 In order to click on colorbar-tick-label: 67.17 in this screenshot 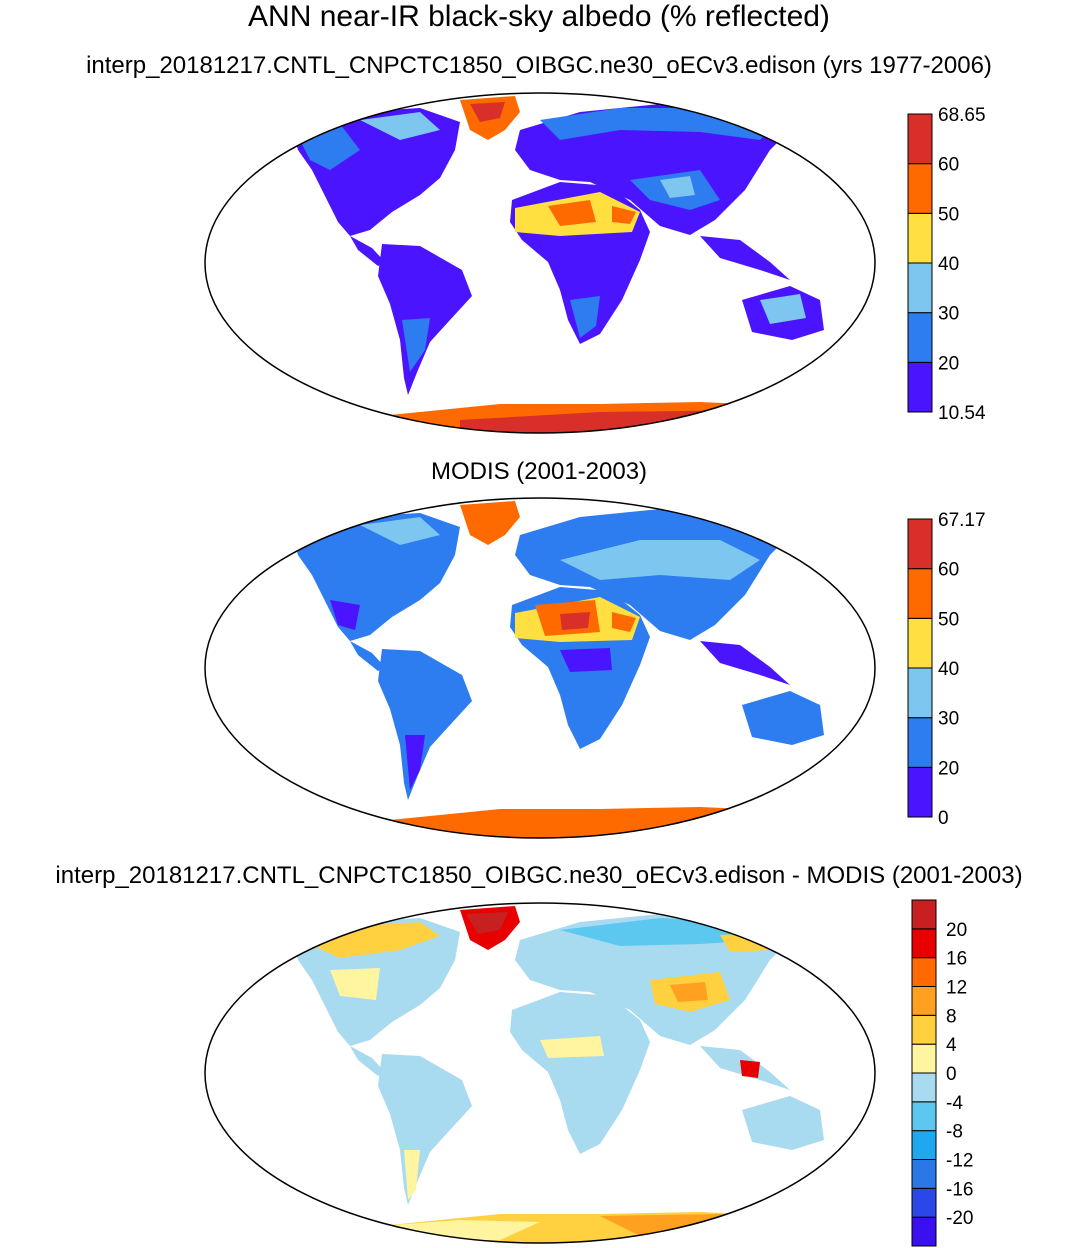, I will do `click(962, 520)`.